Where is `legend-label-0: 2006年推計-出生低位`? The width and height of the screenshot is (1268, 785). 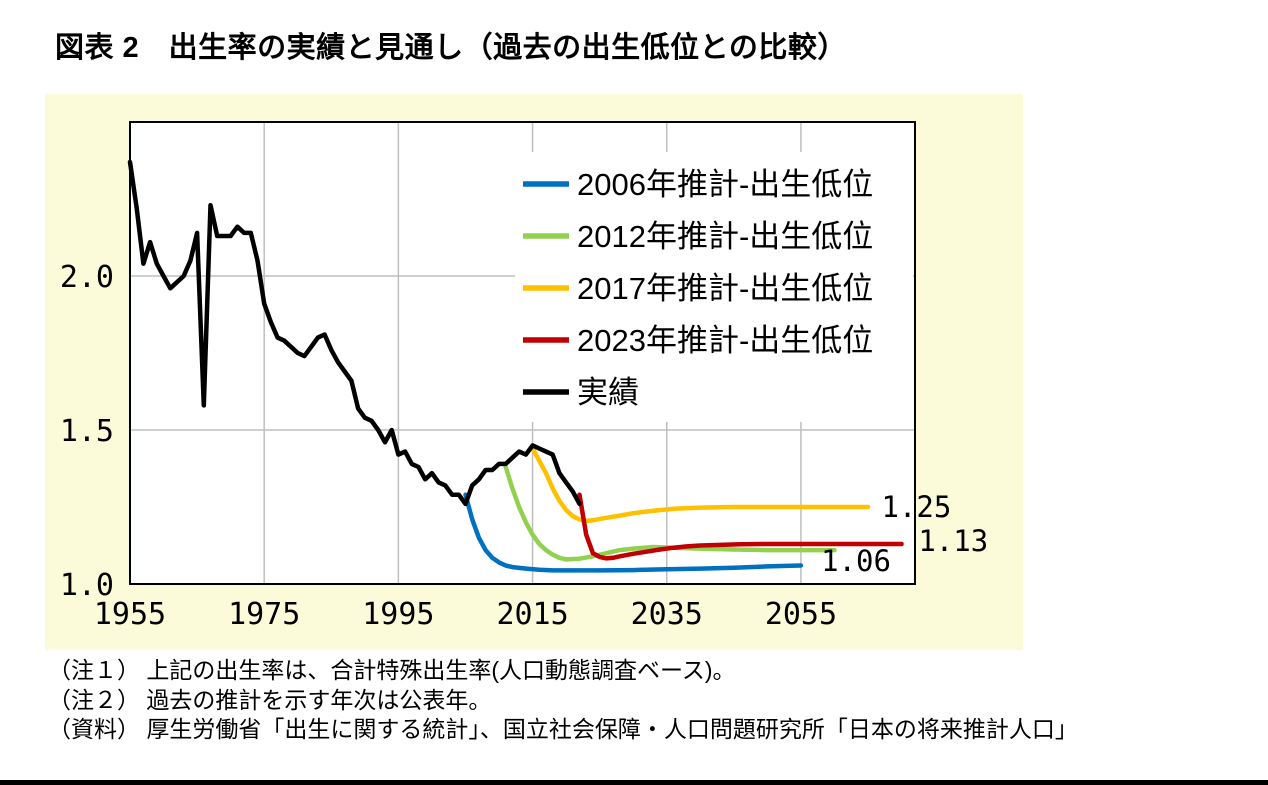
legend-label-0: 2006年推計-出生低位 is located at coordinates (725, 184).